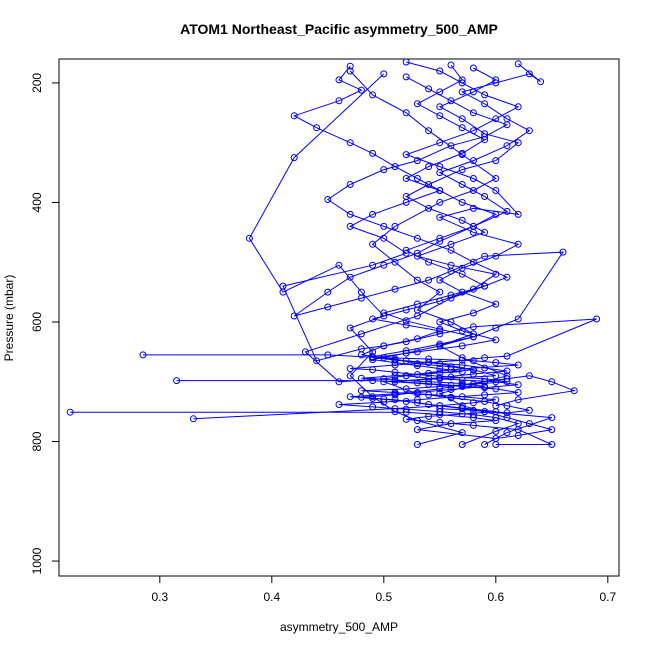 Image resolution: width=650 pixels, height=650 pixels. Describe the element at coordinates (607, 597) in the screenshot. I see `x-tick-label: 0.7` at that location.